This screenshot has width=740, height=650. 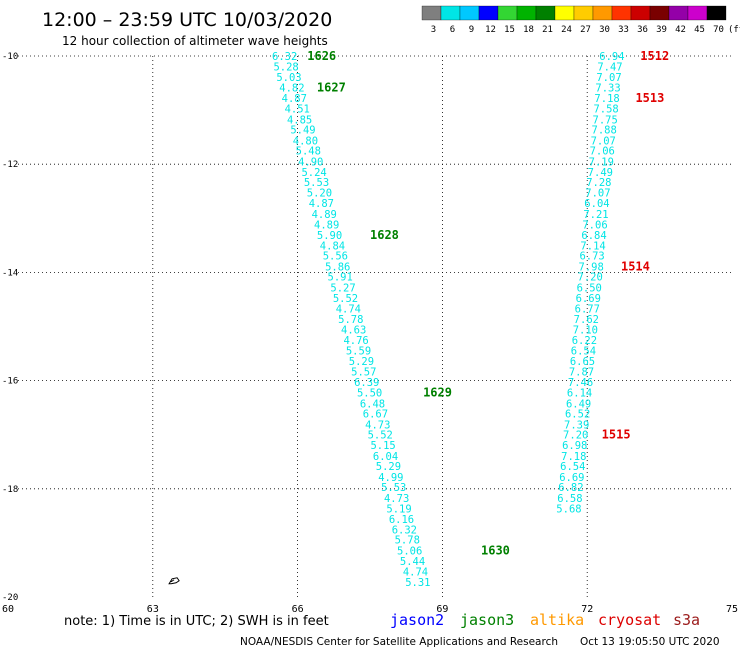 What do you see at coordinates (398, 509) in the screenshot?
I see `swh-value: 5.19` at bounding box center [398, 509].